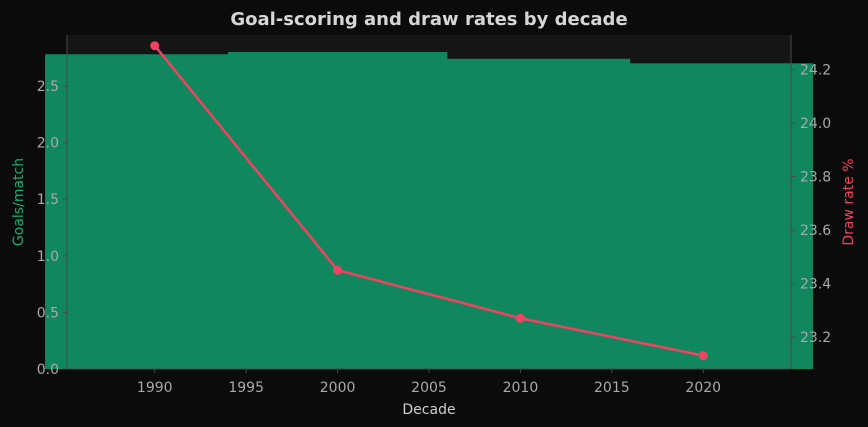  Describe the element at coordinates (428, 19) in the screenshot. I see `chart-title: Goal-scoring and draw rates by decade` at that location.